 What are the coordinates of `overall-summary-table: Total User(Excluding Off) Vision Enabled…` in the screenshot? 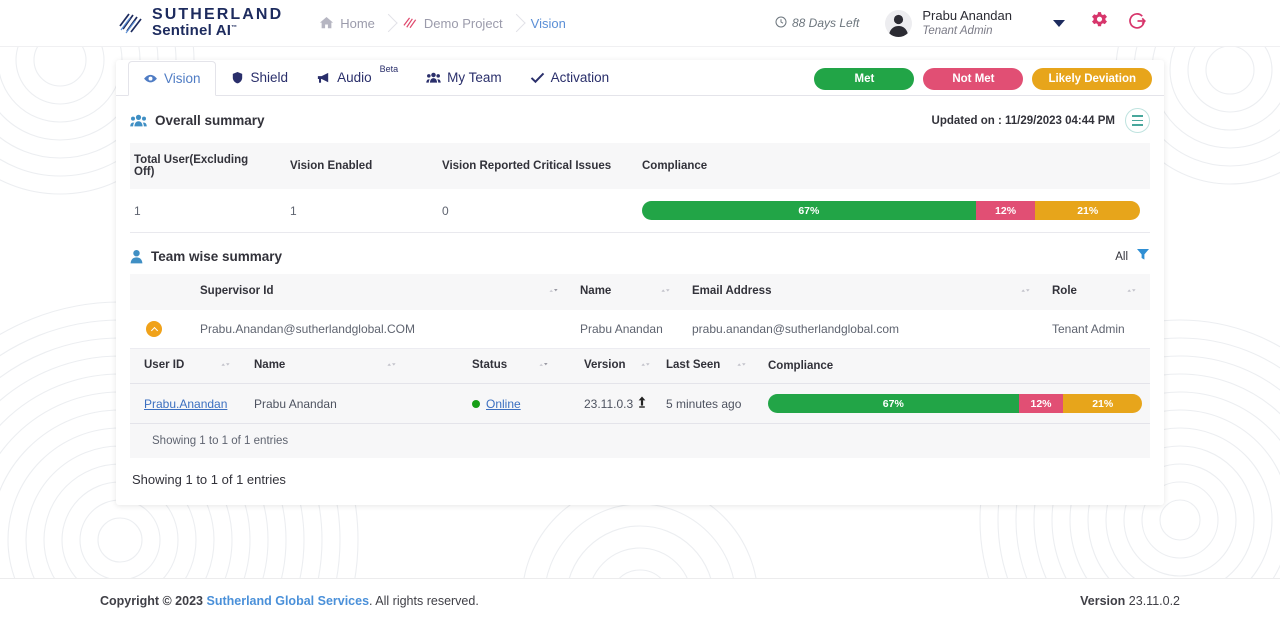 It's located at (640, 188).